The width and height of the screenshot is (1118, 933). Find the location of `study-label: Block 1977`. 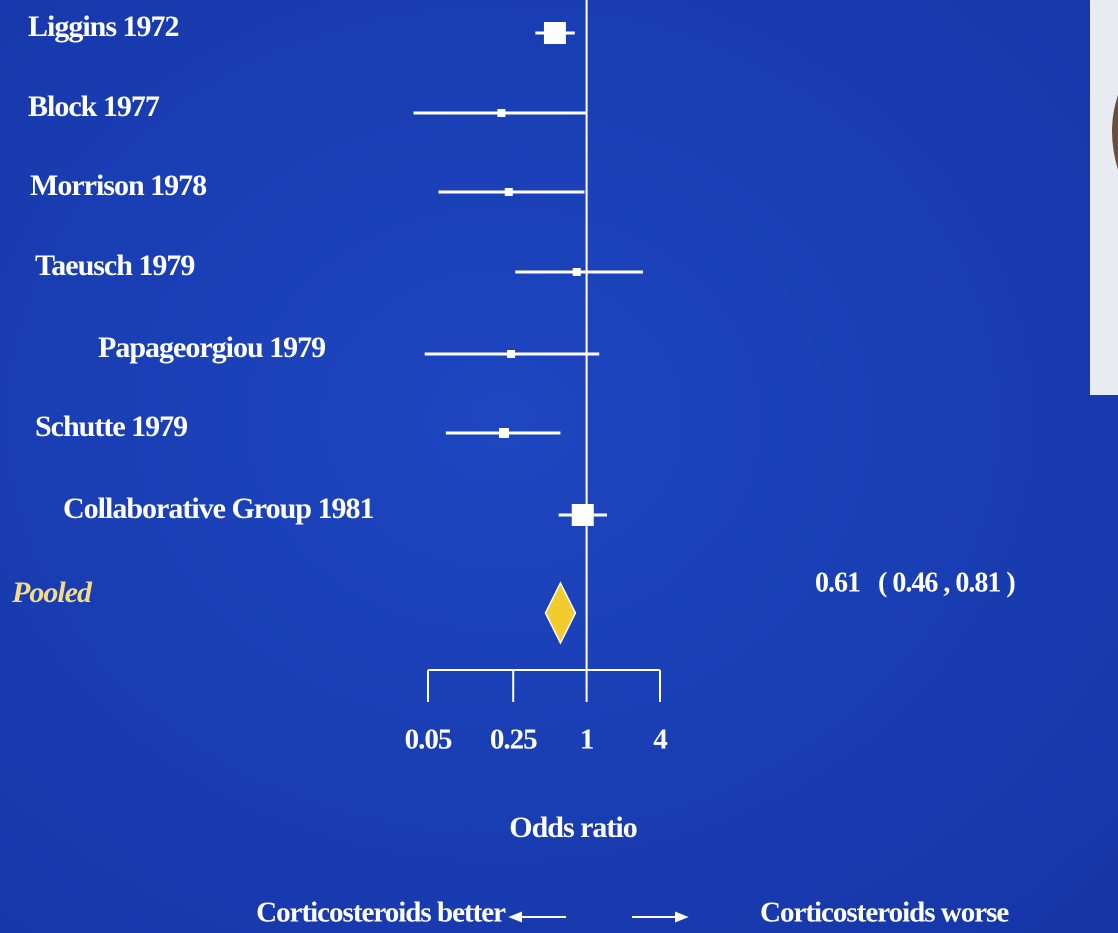

study-label: Block 1977 is located at coordinates (94, 106).